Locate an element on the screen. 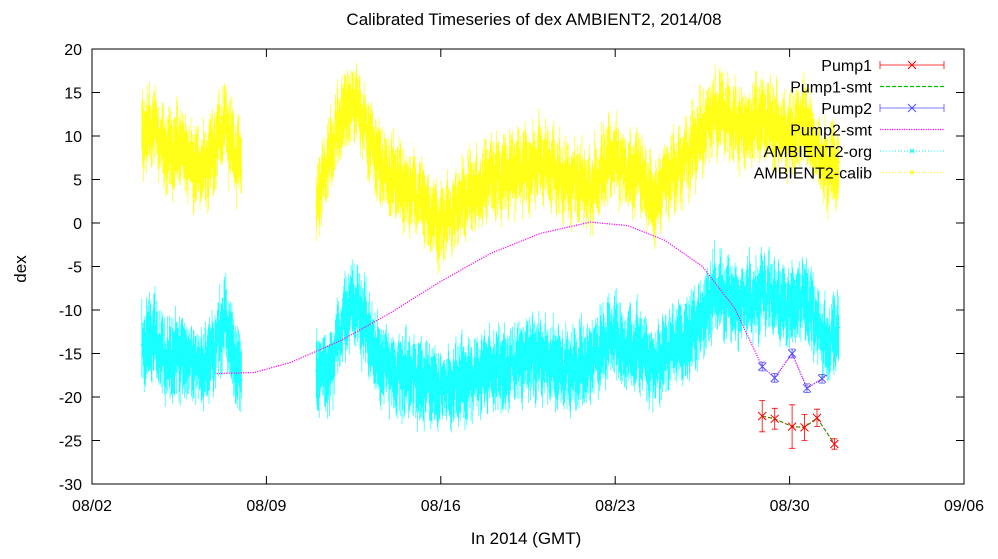 Image resolution: width=998 pixels, height=559 pixels. legend-label: Pump1 is located at coordinates (846, 66).